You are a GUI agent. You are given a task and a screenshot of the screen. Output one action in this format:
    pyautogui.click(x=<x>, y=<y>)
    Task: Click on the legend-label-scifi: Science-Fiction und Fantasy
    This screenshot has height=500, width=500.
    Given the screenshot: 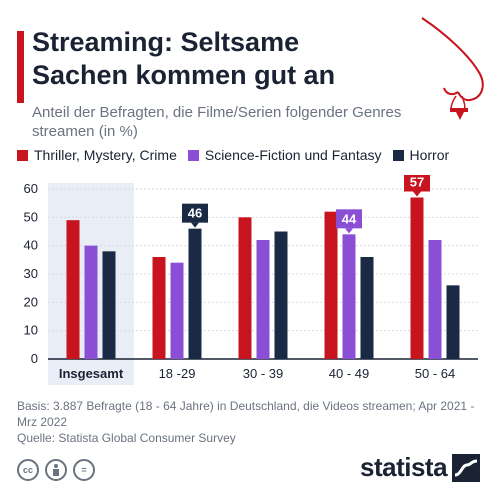 What is the action you would take?
    pyautogui.click(x=293, y=155)
    